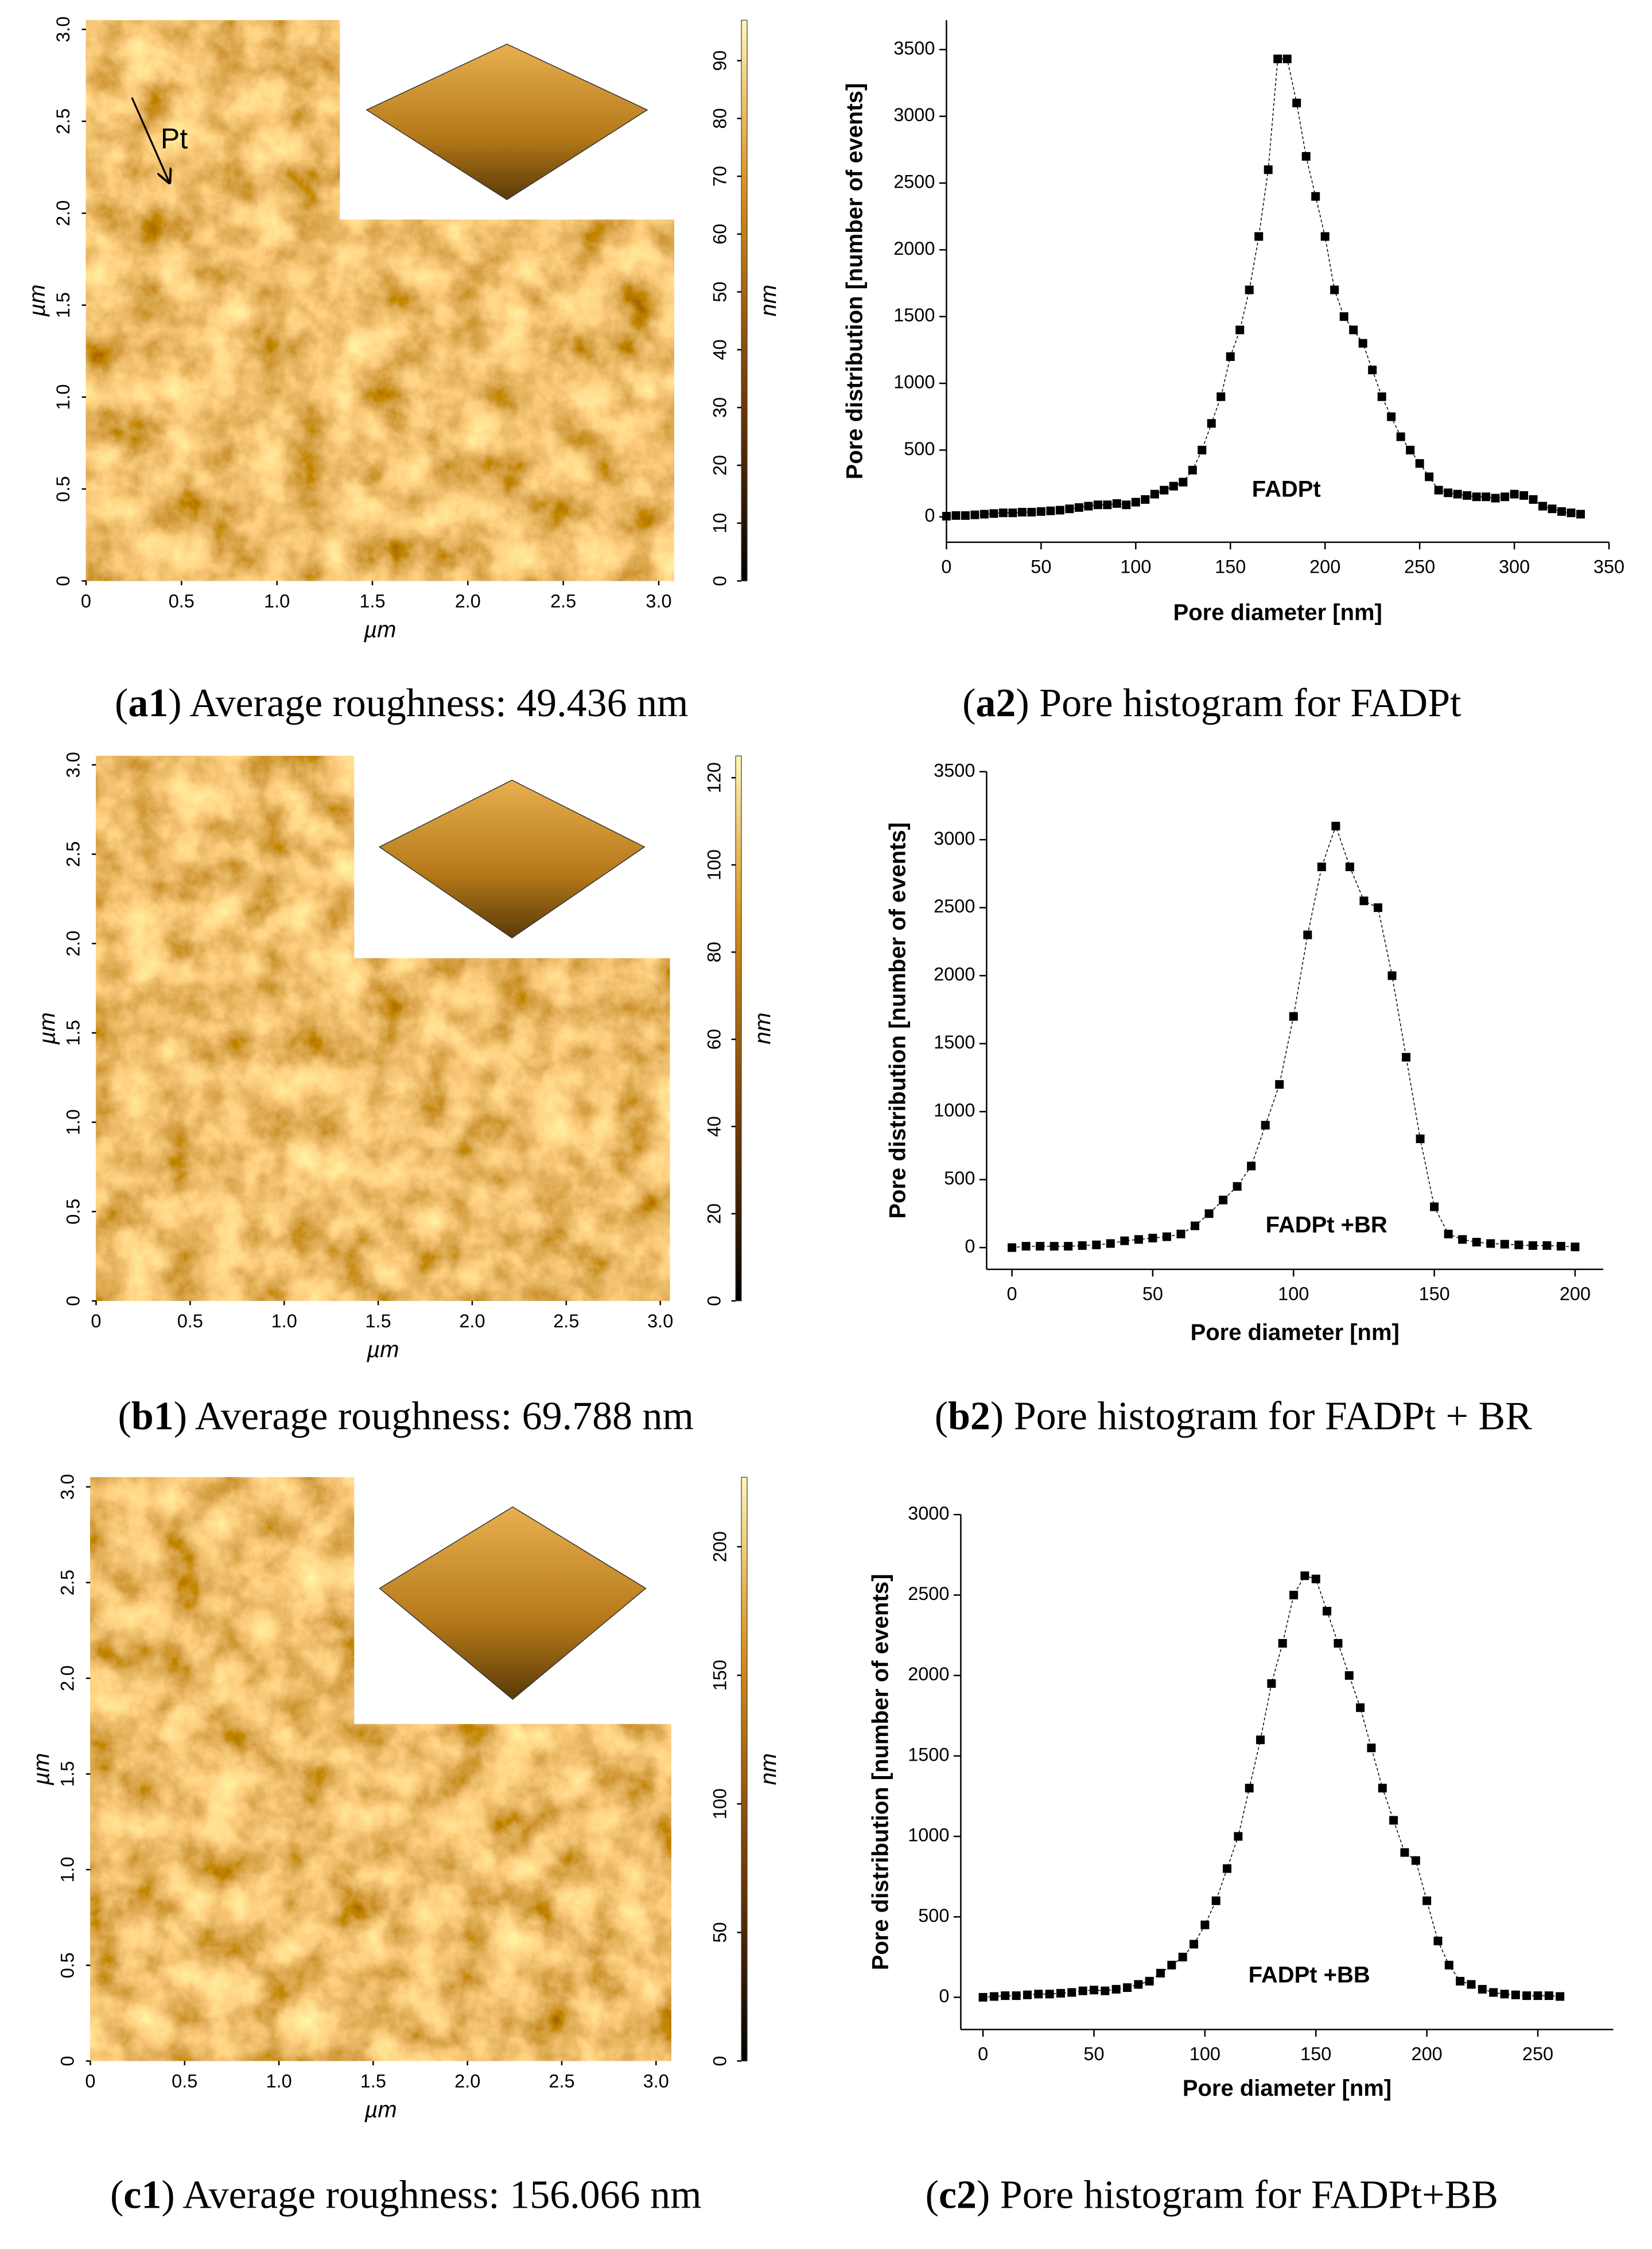  What do you see at coordinates (1315, 2054) in the screenshot?
I see `x-tick-label: 150` at bounding box center [1315, 2054].